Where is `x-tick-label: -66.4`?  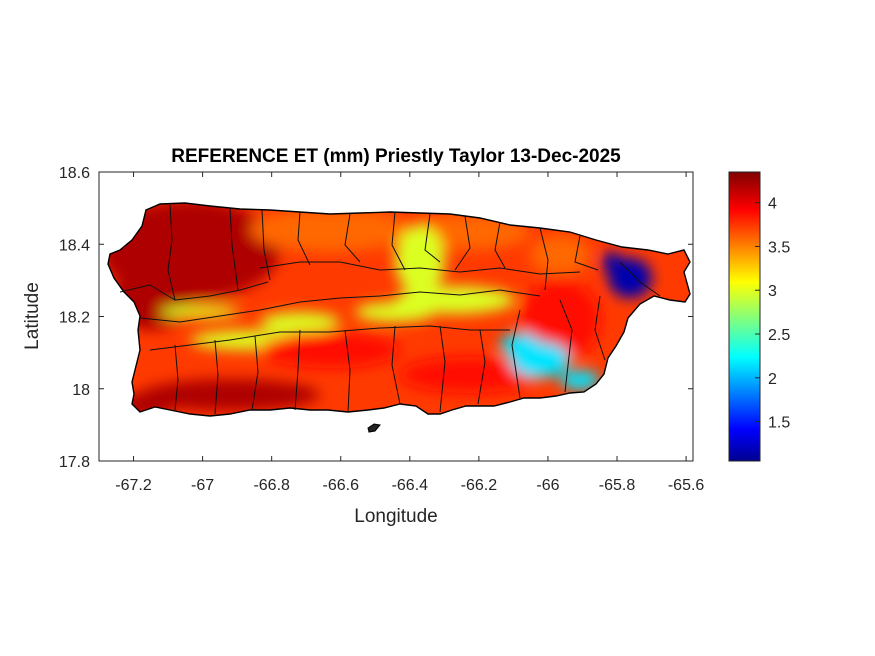 x-tick-label: -66.4 is located at coordinates (410, 485).